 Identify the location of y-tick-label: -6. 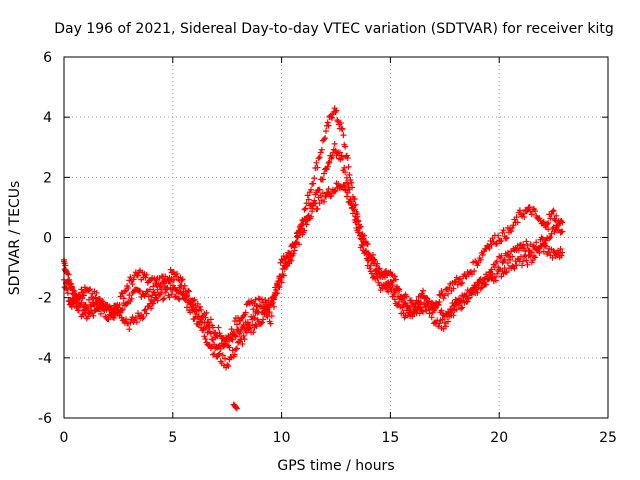
(45, 419).